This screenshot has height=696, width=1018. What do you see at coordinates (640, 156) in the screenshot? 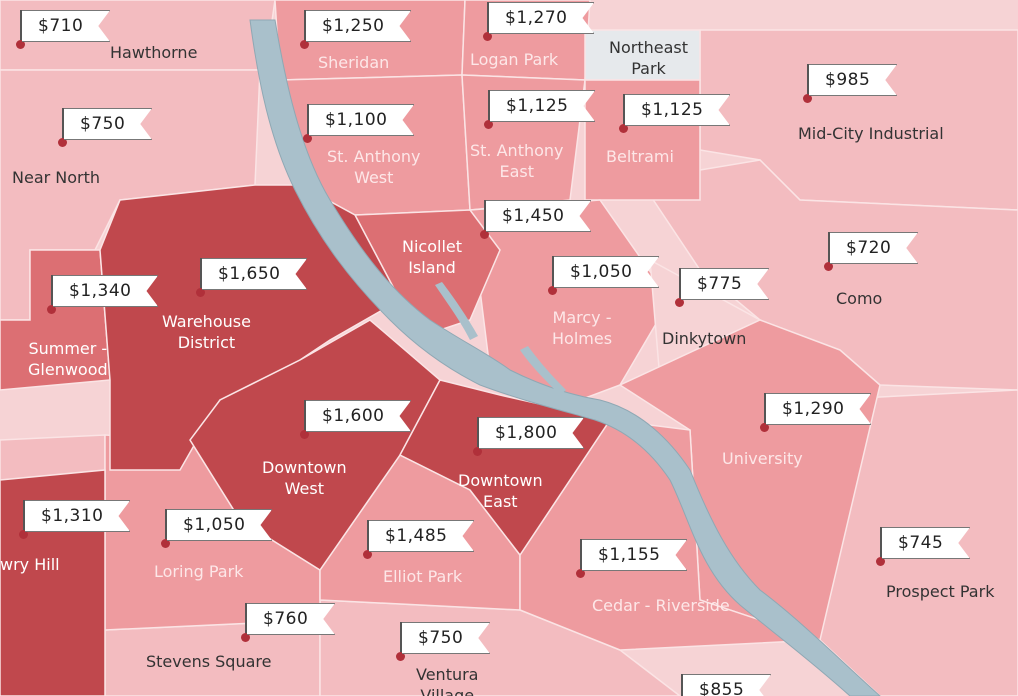
I see `neighborhood-label: Beltrami` at bounding box center [640, 156].